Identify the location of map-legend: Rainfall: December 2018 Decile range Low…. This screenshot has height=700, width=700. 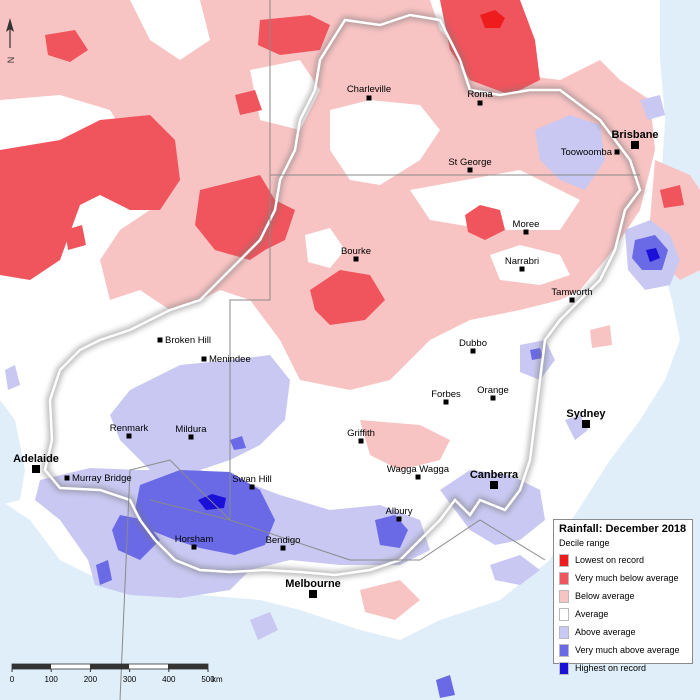
(623, 597).